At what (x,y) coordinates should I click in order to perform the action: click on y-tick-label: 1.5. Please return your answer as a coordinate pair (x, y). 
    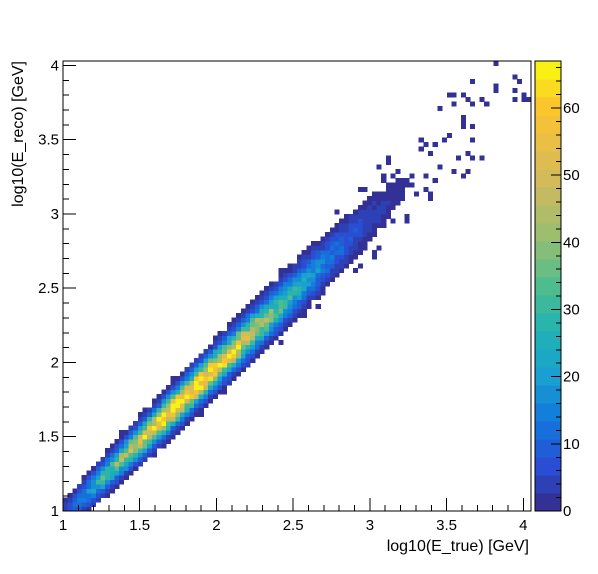
    Looking at the image, I should click on (48, 437).